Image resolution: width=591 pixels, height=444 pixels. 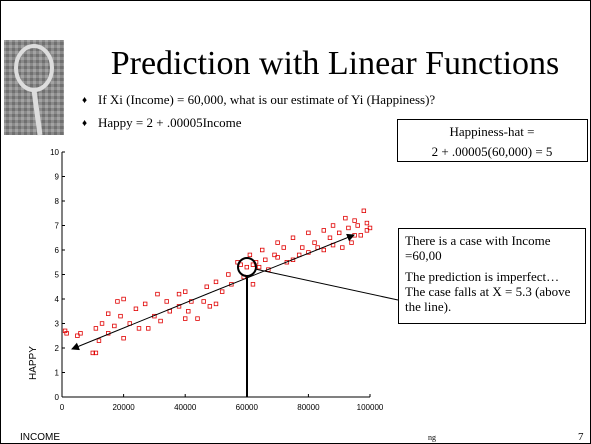 I want to click on callout-text: There is a case with Income =60,00, so click(x=478, y=248).